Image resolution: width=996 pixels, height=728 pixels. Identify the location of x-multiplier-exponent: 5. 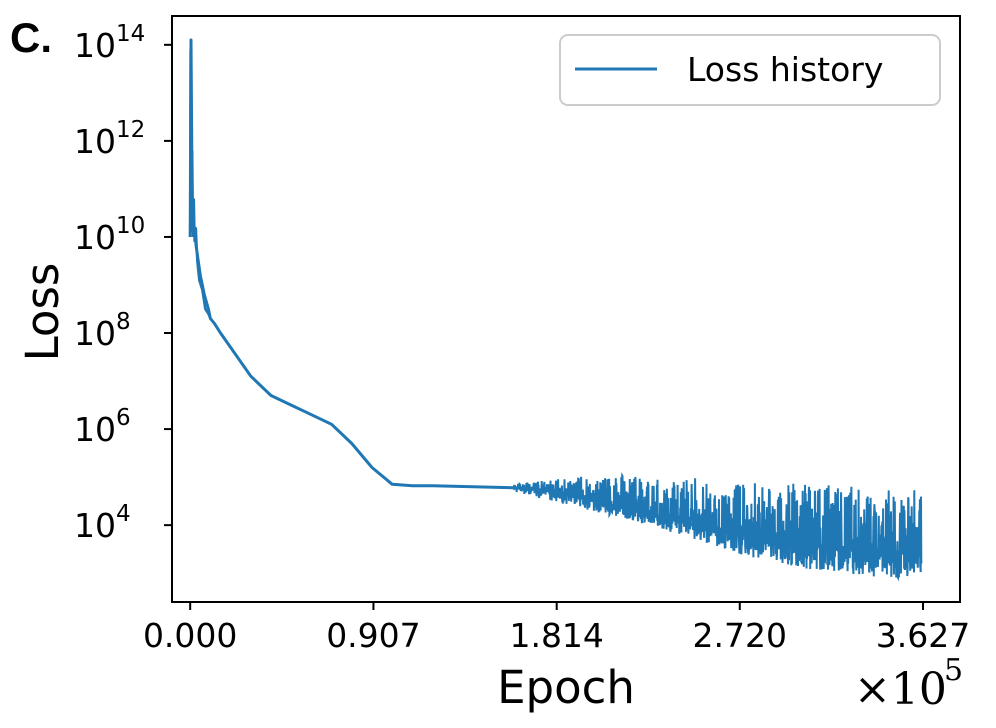
(953, 670).